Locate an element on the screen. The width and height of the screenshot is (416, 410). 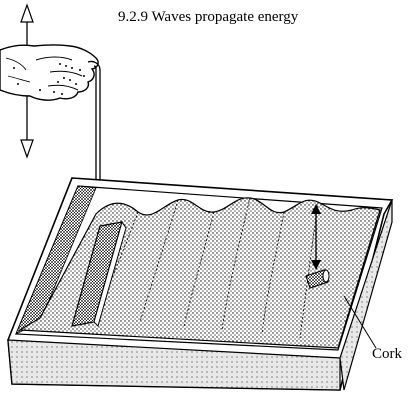
cork-leader-line is located at coordinates (360, 322).